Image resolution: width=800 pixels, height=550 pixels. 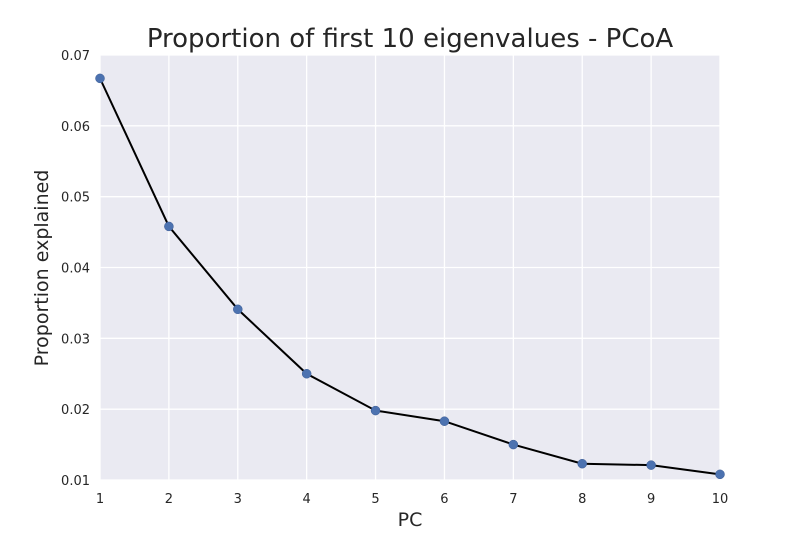 I want to click on x-axis-ticks: 1 2 3 4 5 6 7 8 9 10, so click(x=412, y=499).